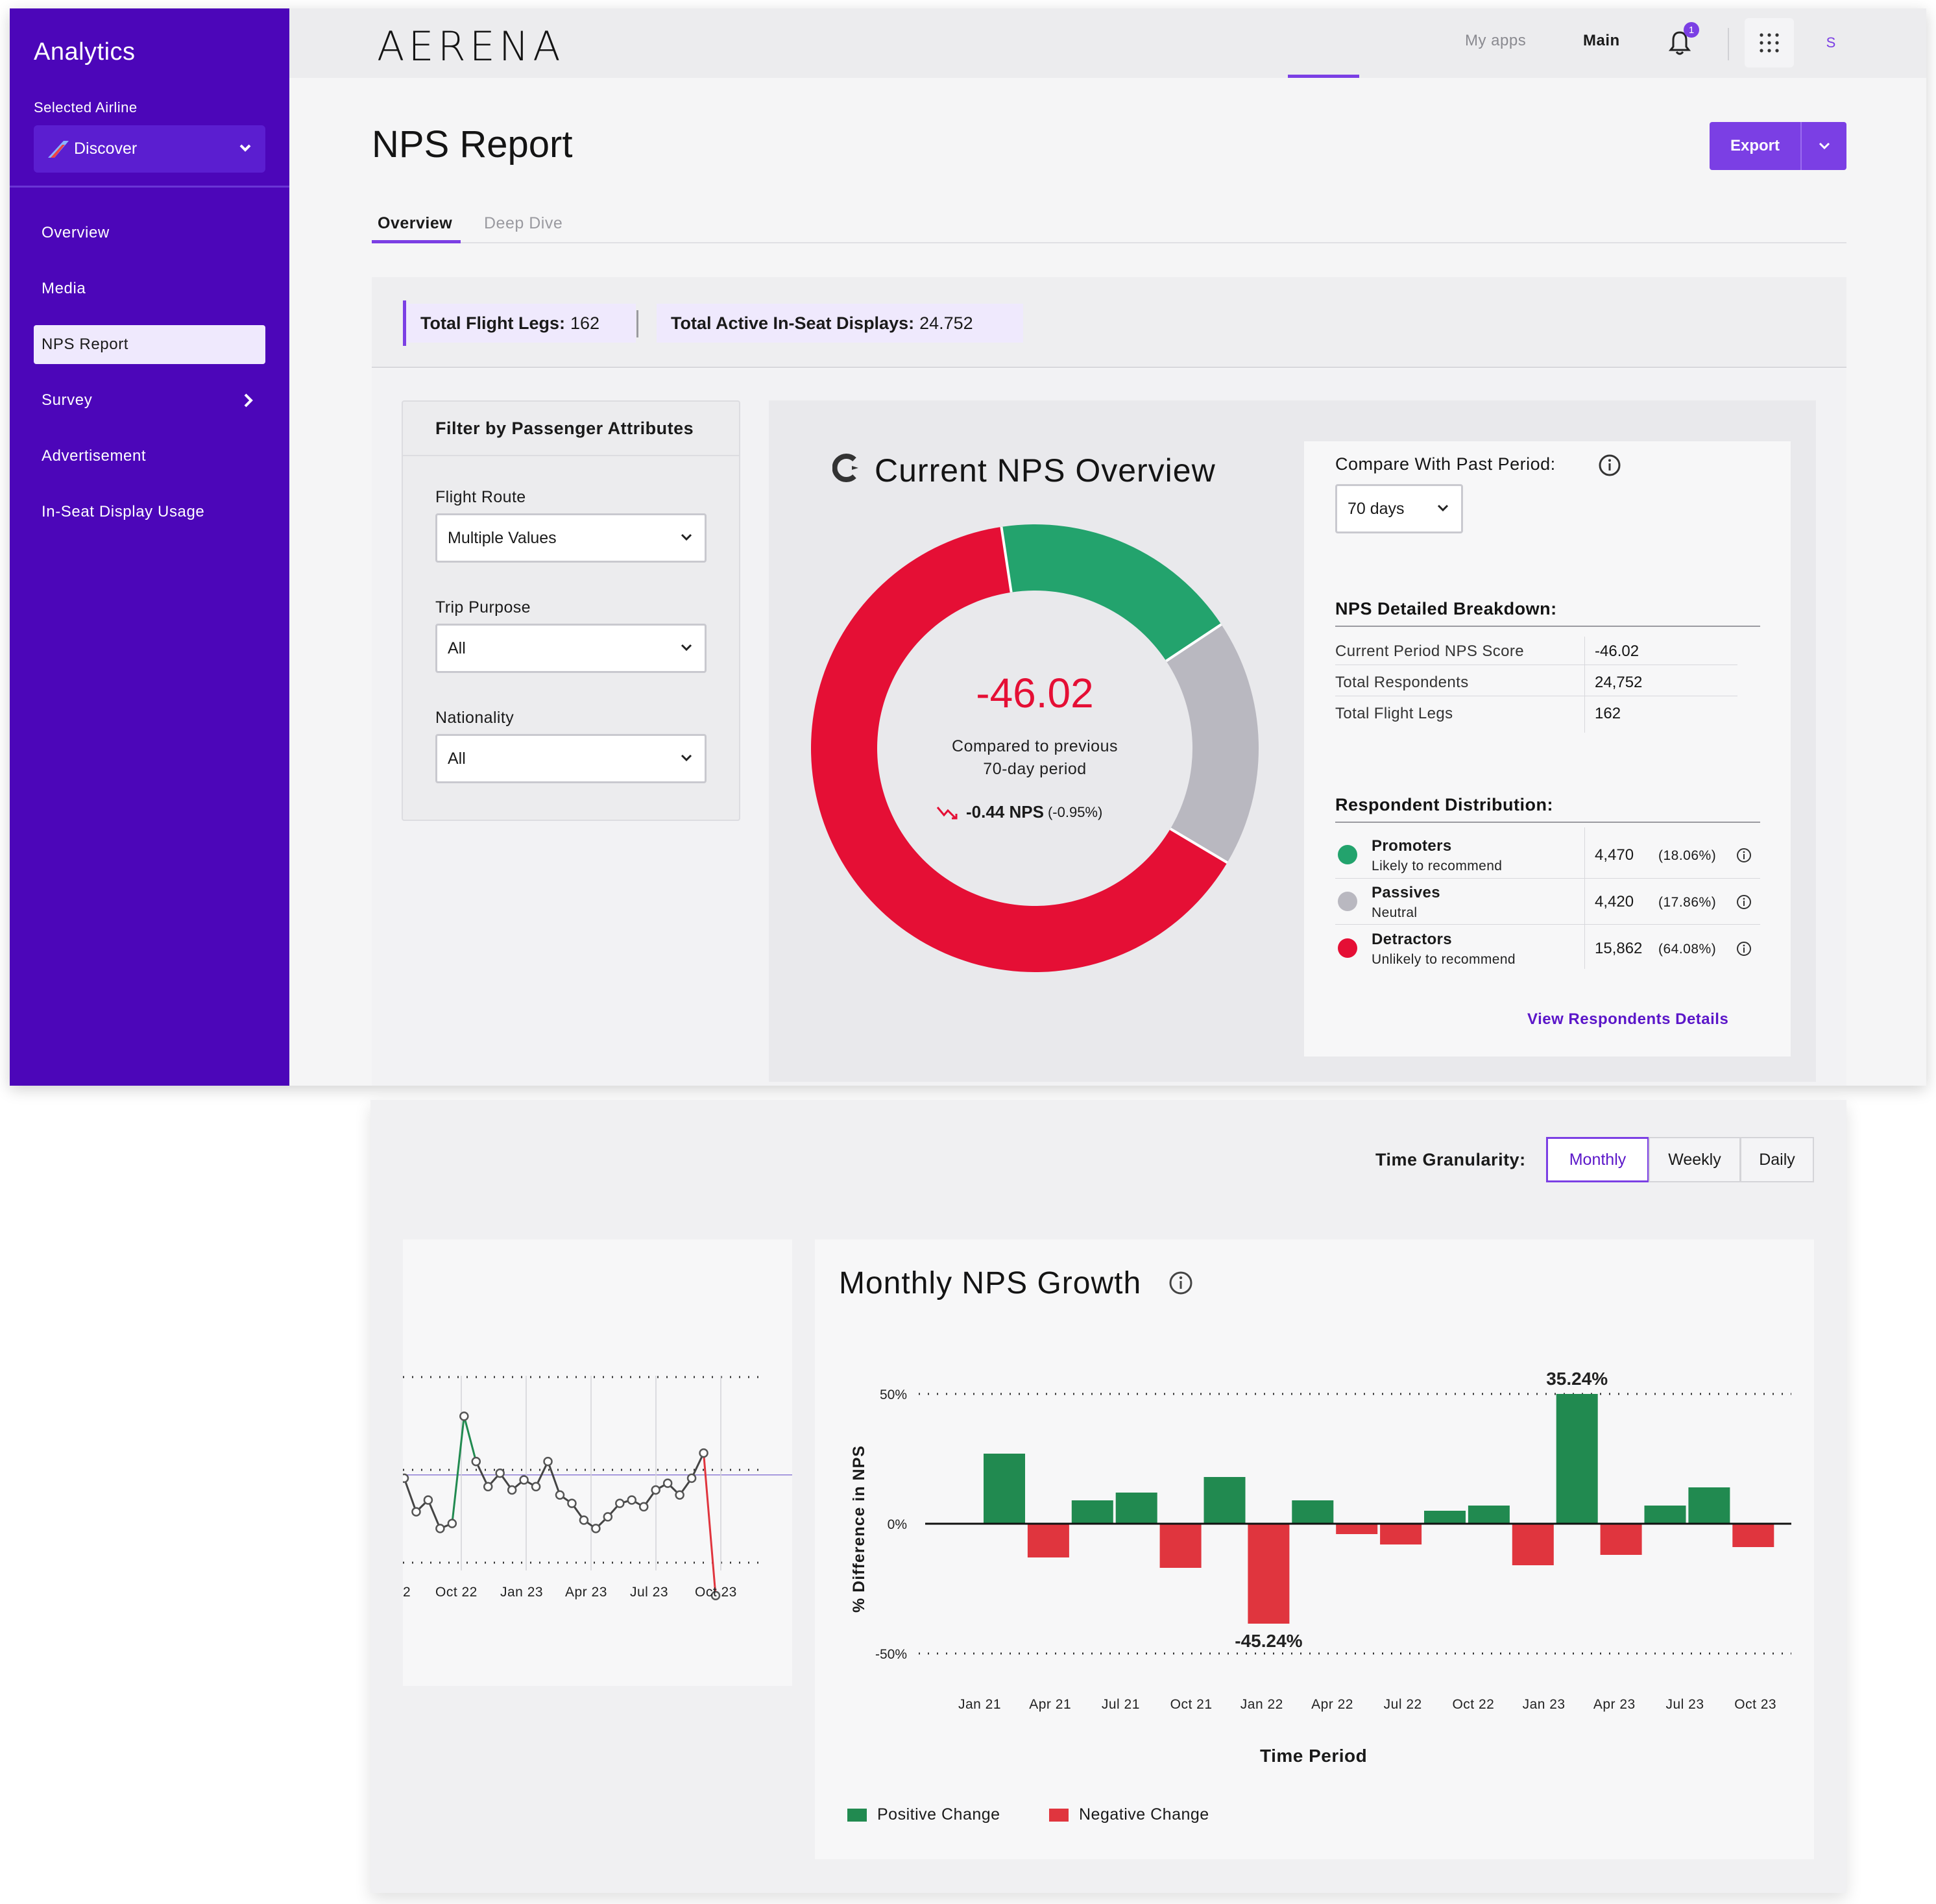  What do you see at coordinates (415, 223) in the screenshot?
I see `tab-overview: Overview` at bounding box center [415, 223].